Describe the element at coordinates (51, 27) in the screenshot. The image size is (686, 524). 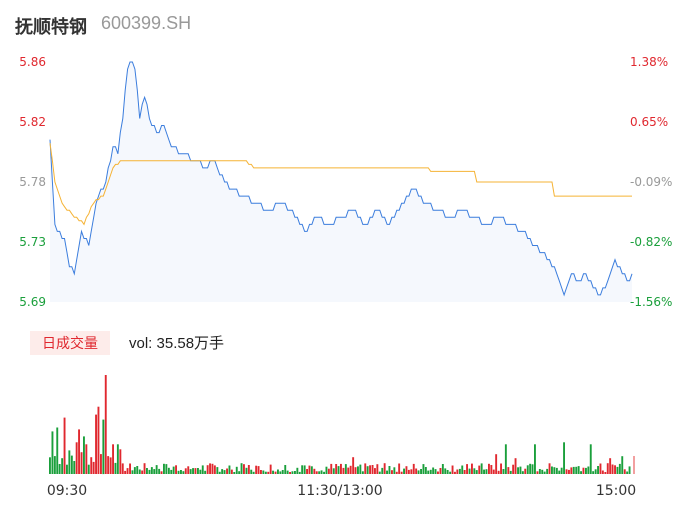
I see `stock-name: 抚顺特钢` at that location.